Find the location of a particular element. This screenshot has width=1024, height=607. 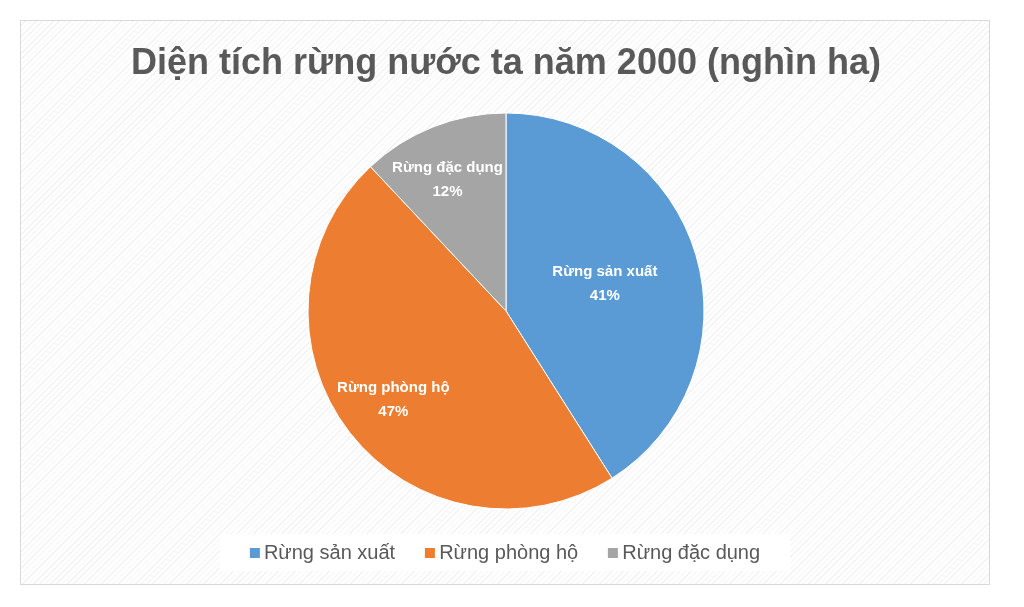

data-label: 12% is located at coordinates (447, 190).